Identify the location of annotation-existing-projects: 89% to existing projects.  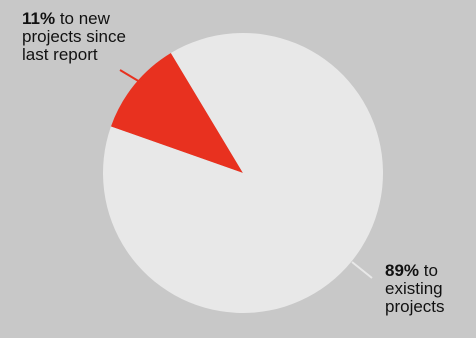
(429, 289).